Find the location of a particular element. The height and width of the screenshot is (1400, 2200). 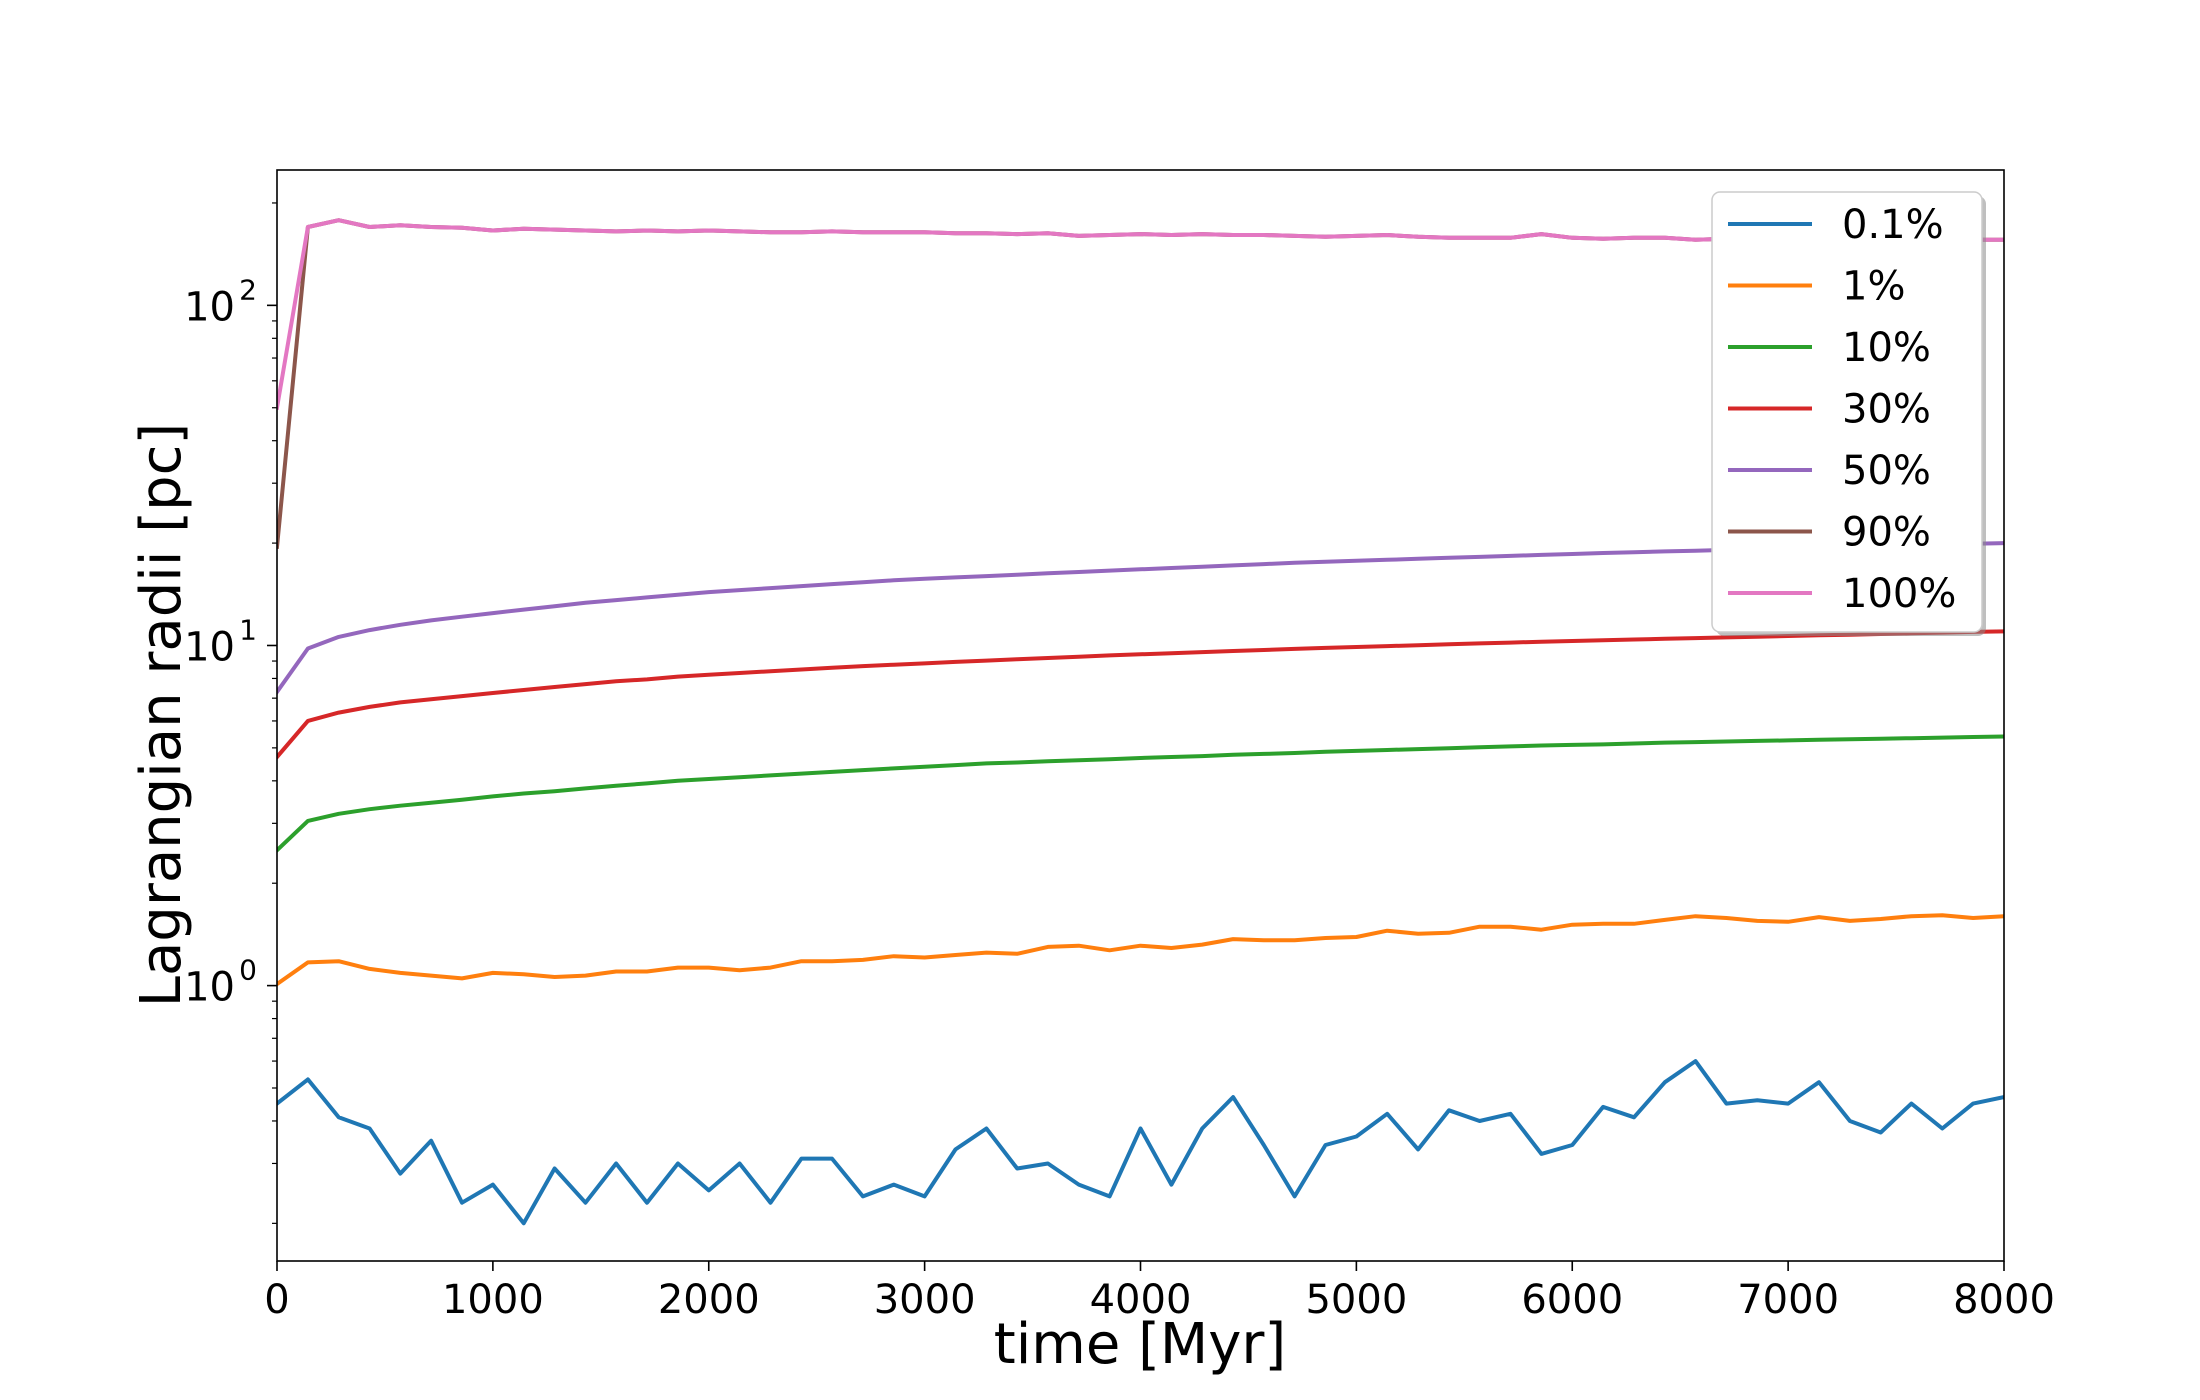

y-axis-label: Lagrangian radii [pc] is located at coordinates (161, 715).